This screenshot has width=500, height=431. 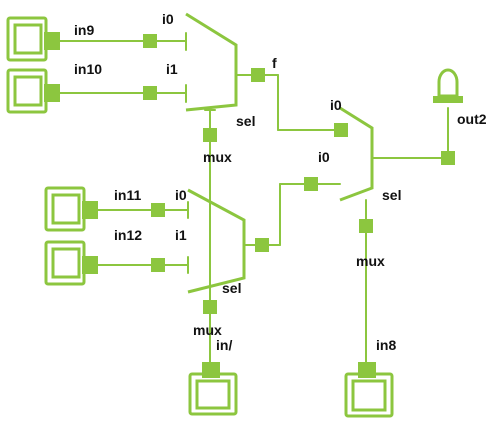 I want to click on label-right-i0-top: i0, so click(x=336, y=105).